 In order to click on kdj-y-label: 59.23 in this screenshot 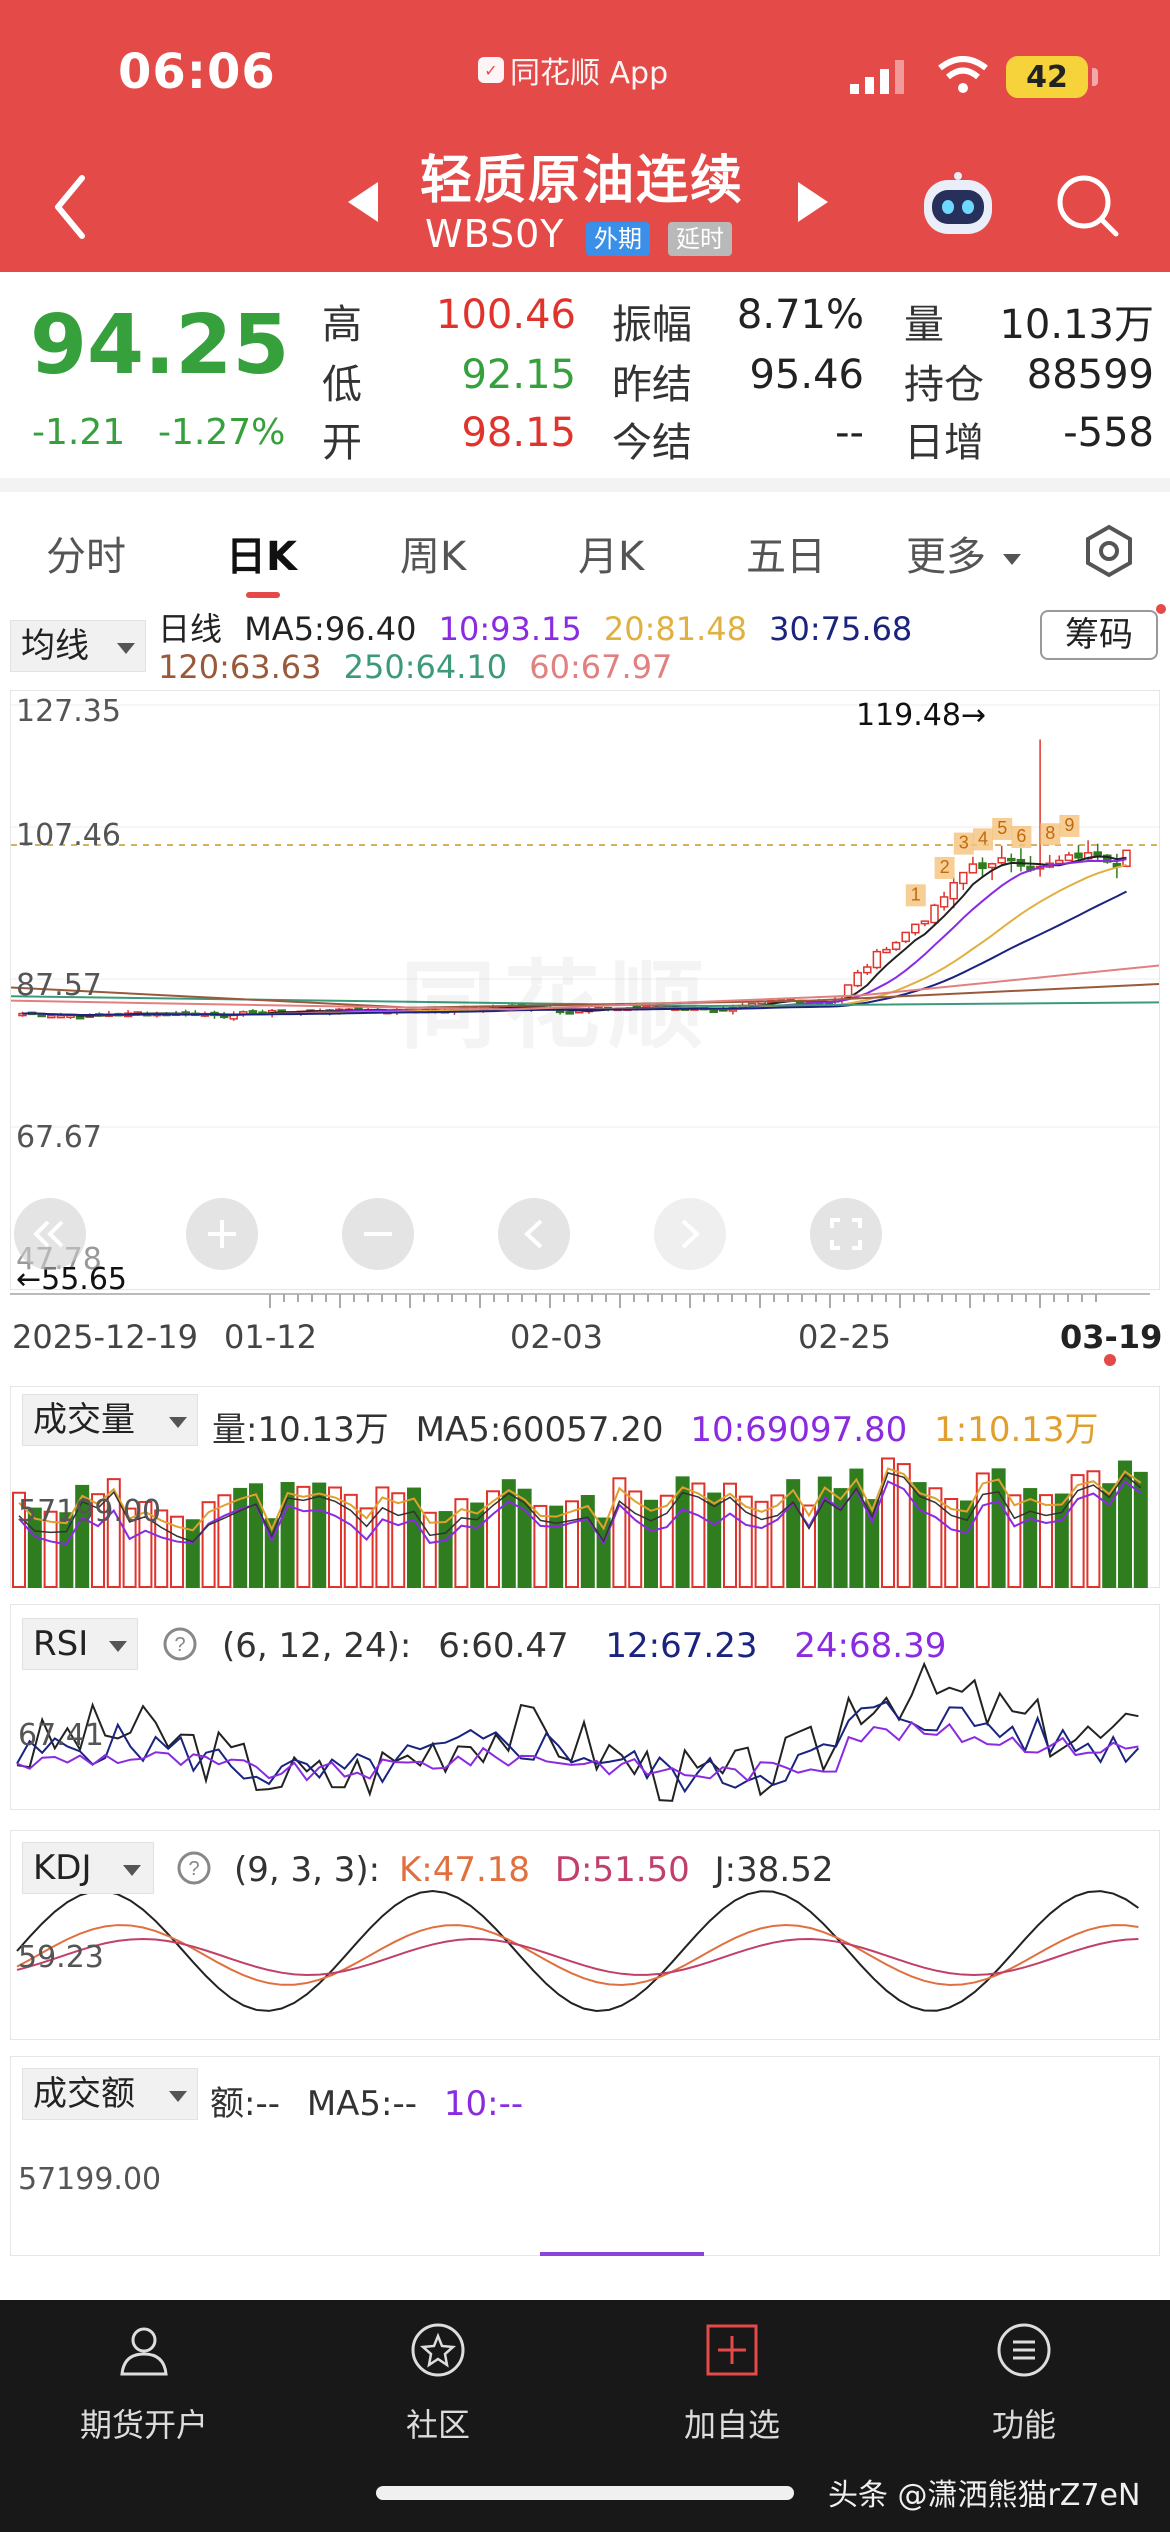, I will do `click(61, 1957)`.